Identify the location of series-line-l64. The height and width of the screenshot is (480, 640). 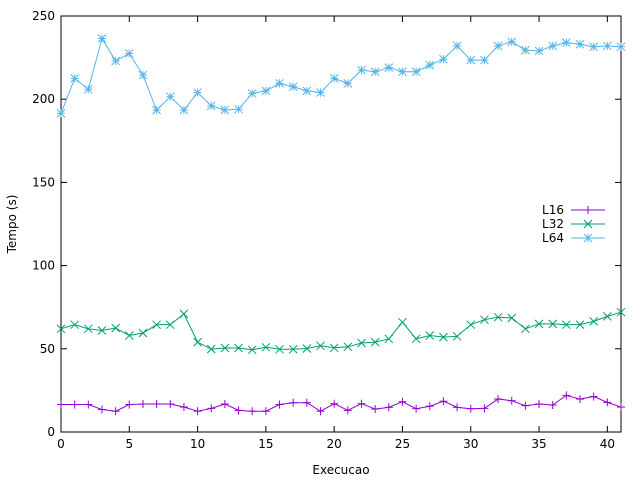
(341, 75).